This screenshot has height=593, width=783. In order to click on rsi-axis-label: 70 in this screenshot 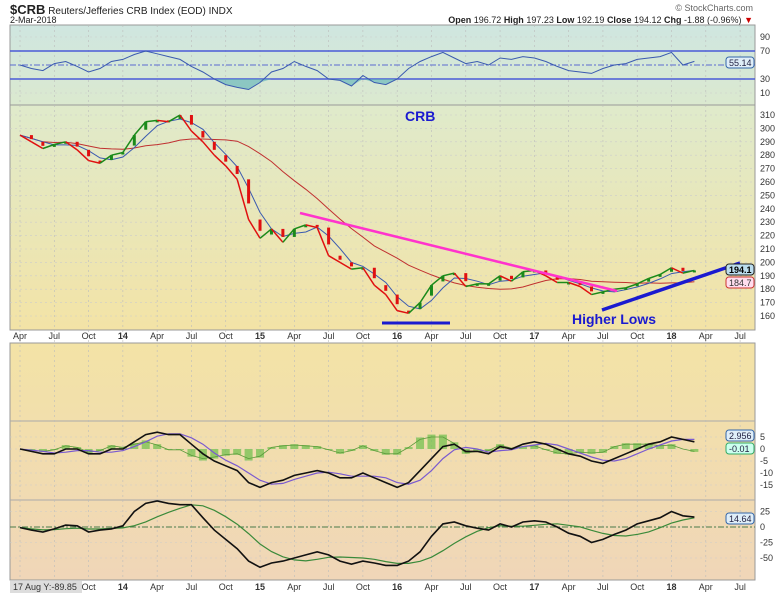, I will do `click(765, 51)`.